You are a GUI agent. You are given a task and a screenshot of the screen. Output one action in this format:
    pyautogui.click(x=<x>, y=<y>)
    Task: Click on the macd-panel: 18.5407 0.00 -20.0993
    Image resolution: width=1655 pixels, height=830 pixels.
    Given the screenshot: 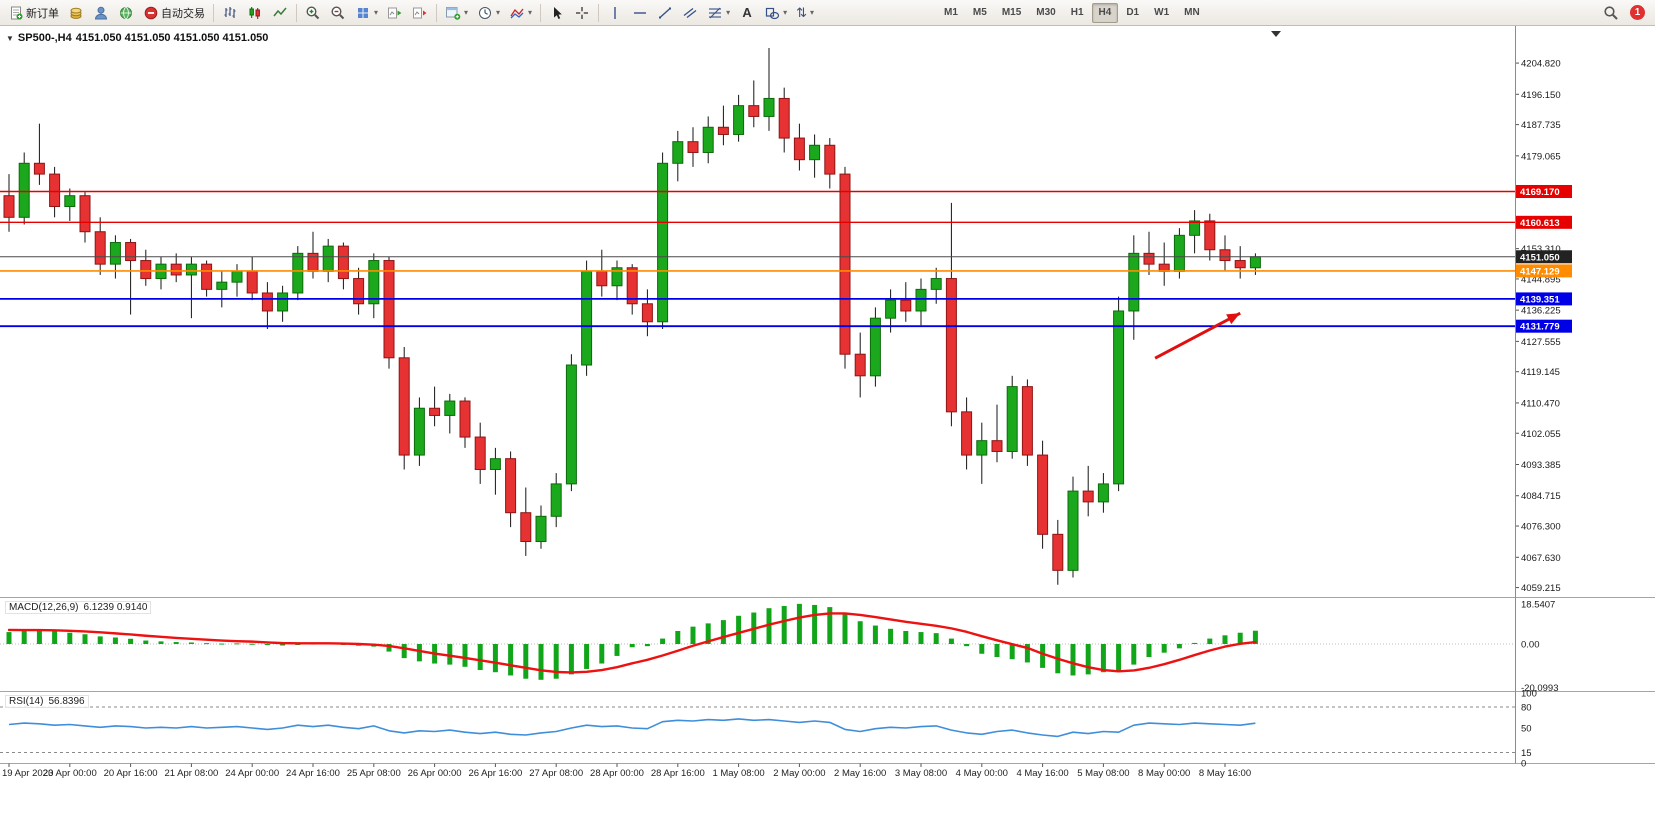 What is the action you would take?
    pyautogui.click(x=779, y=646)
    